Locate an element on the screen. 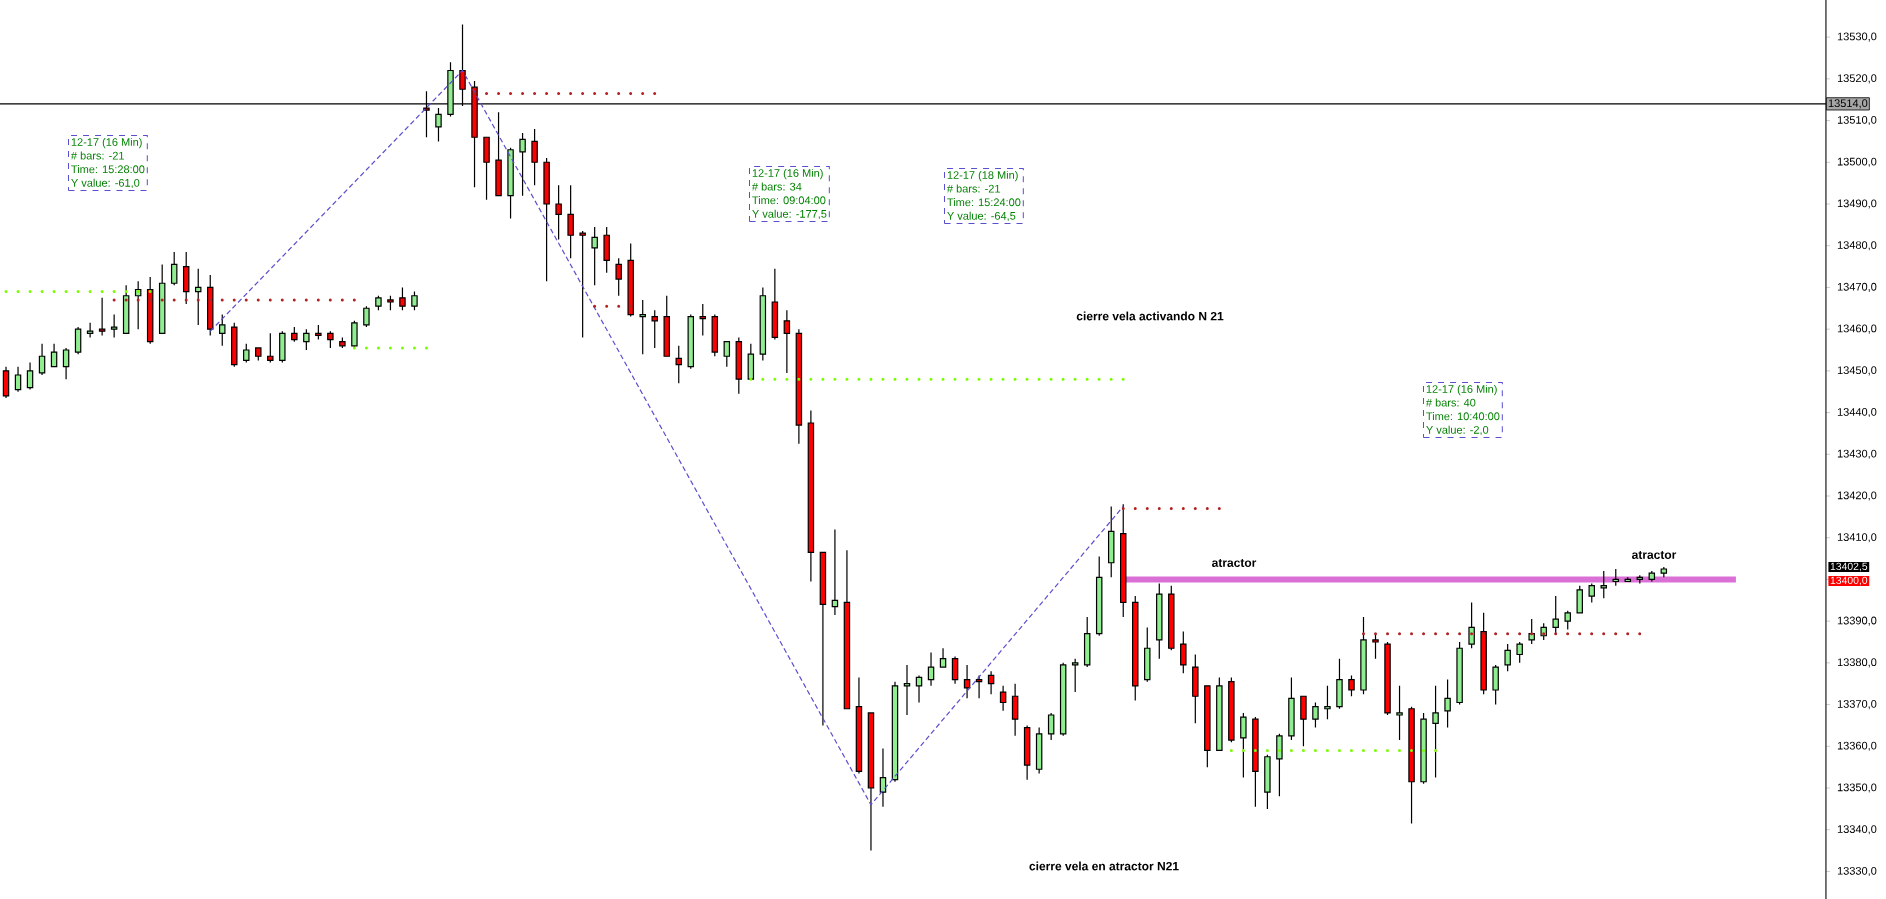  y-tick-label: 13520,0 is located at coordinates (1857, 79).